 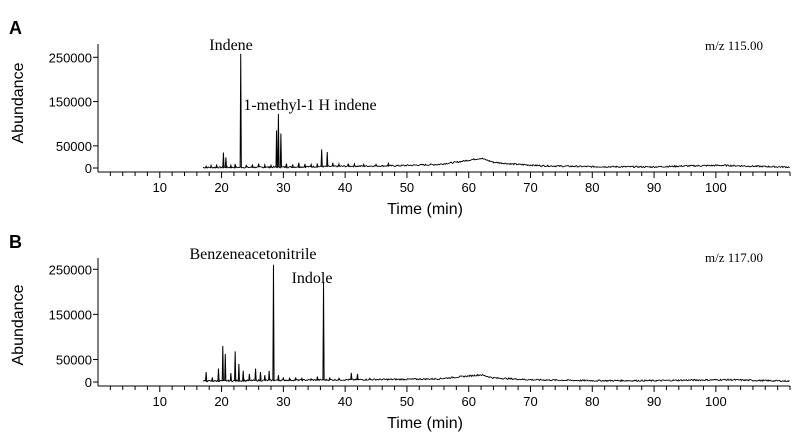 What do you see at coordinates (654, 401) in the screenshot?
I see `x-tick-label-b: 90` at bounding box center [654, 401].